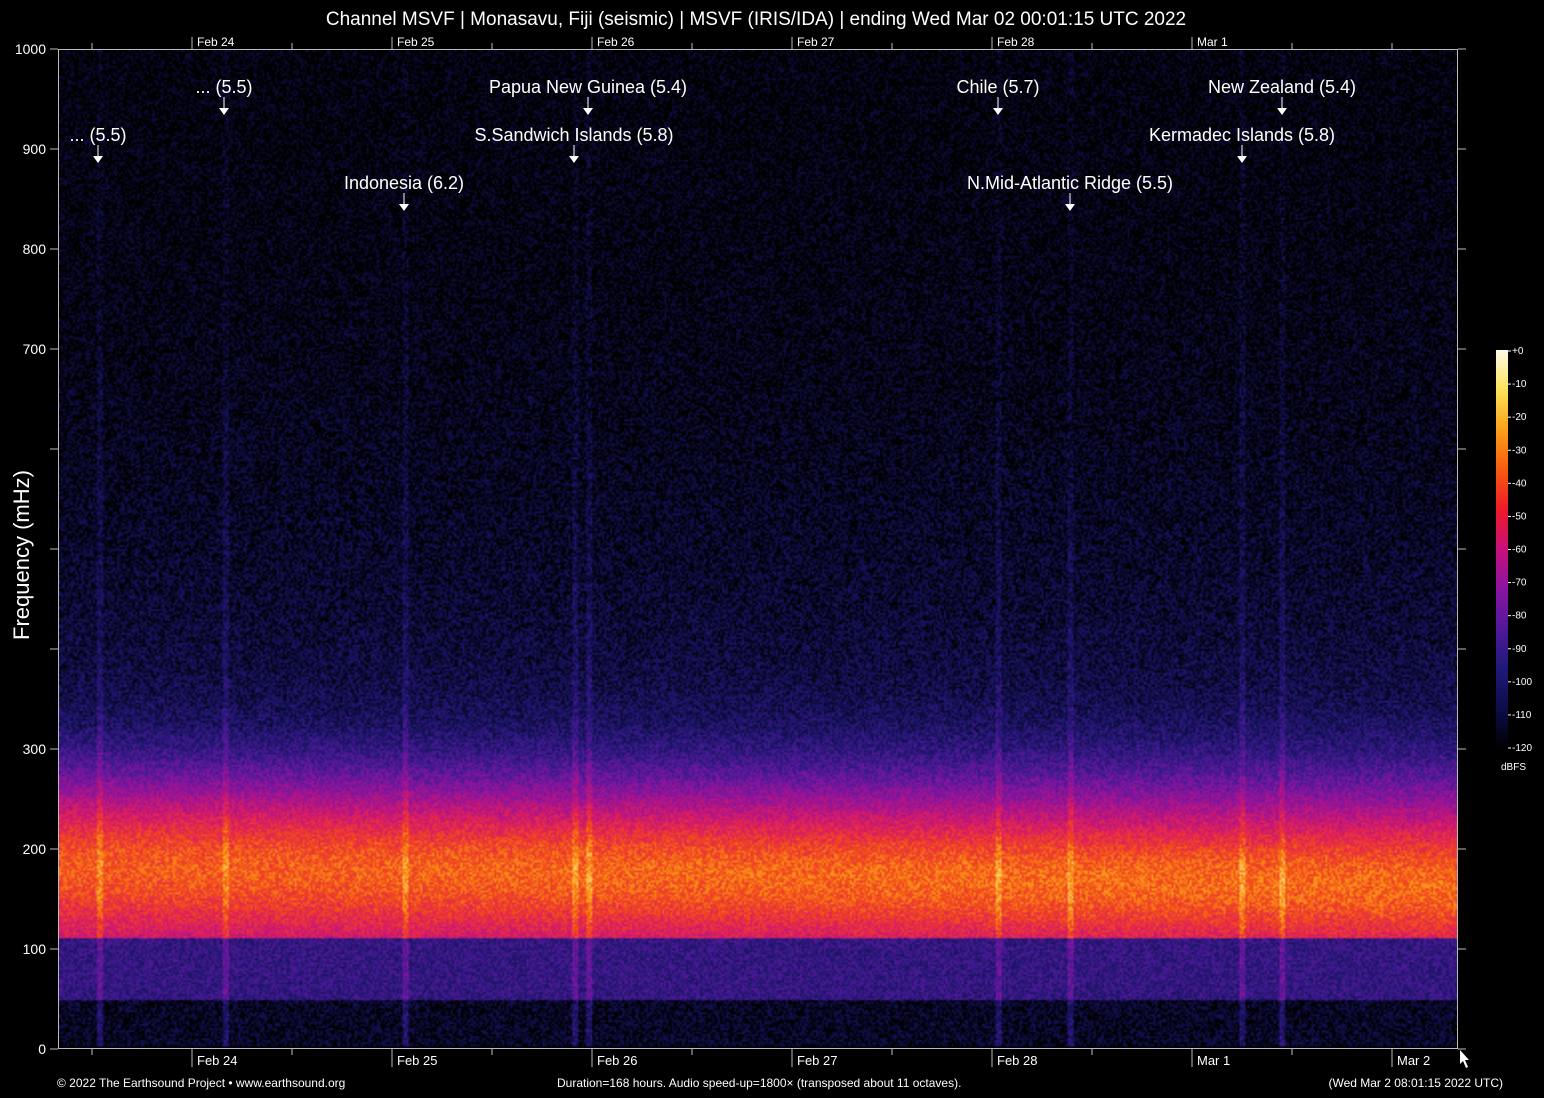 This screenshot has width=1544, height=1098. What do you see at coordinates (1518, 351) in the screenshot?
I see `colorbar-tick-label: +0` at bounding box center [1518, 351].